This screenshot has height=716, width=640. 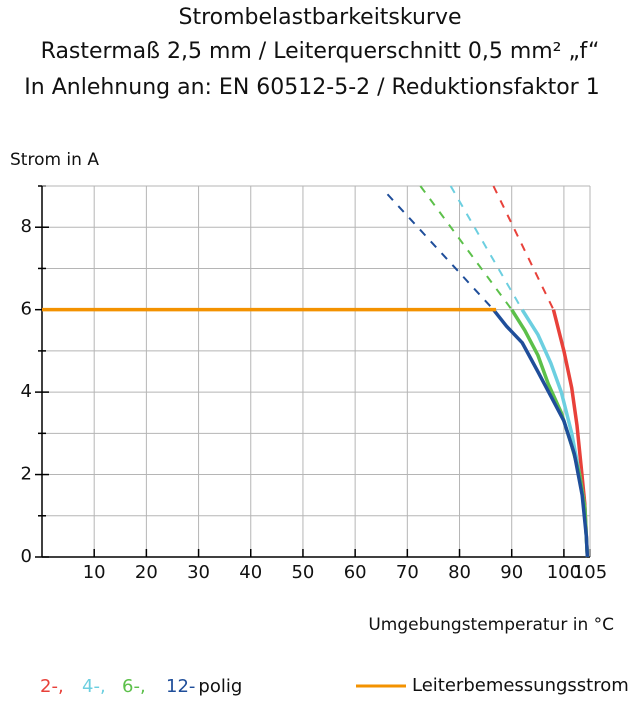 What do you see at coordinates (250, 572) in the screenshot?
I see `x-tick-label: 40` at bounding box center [250, 572].